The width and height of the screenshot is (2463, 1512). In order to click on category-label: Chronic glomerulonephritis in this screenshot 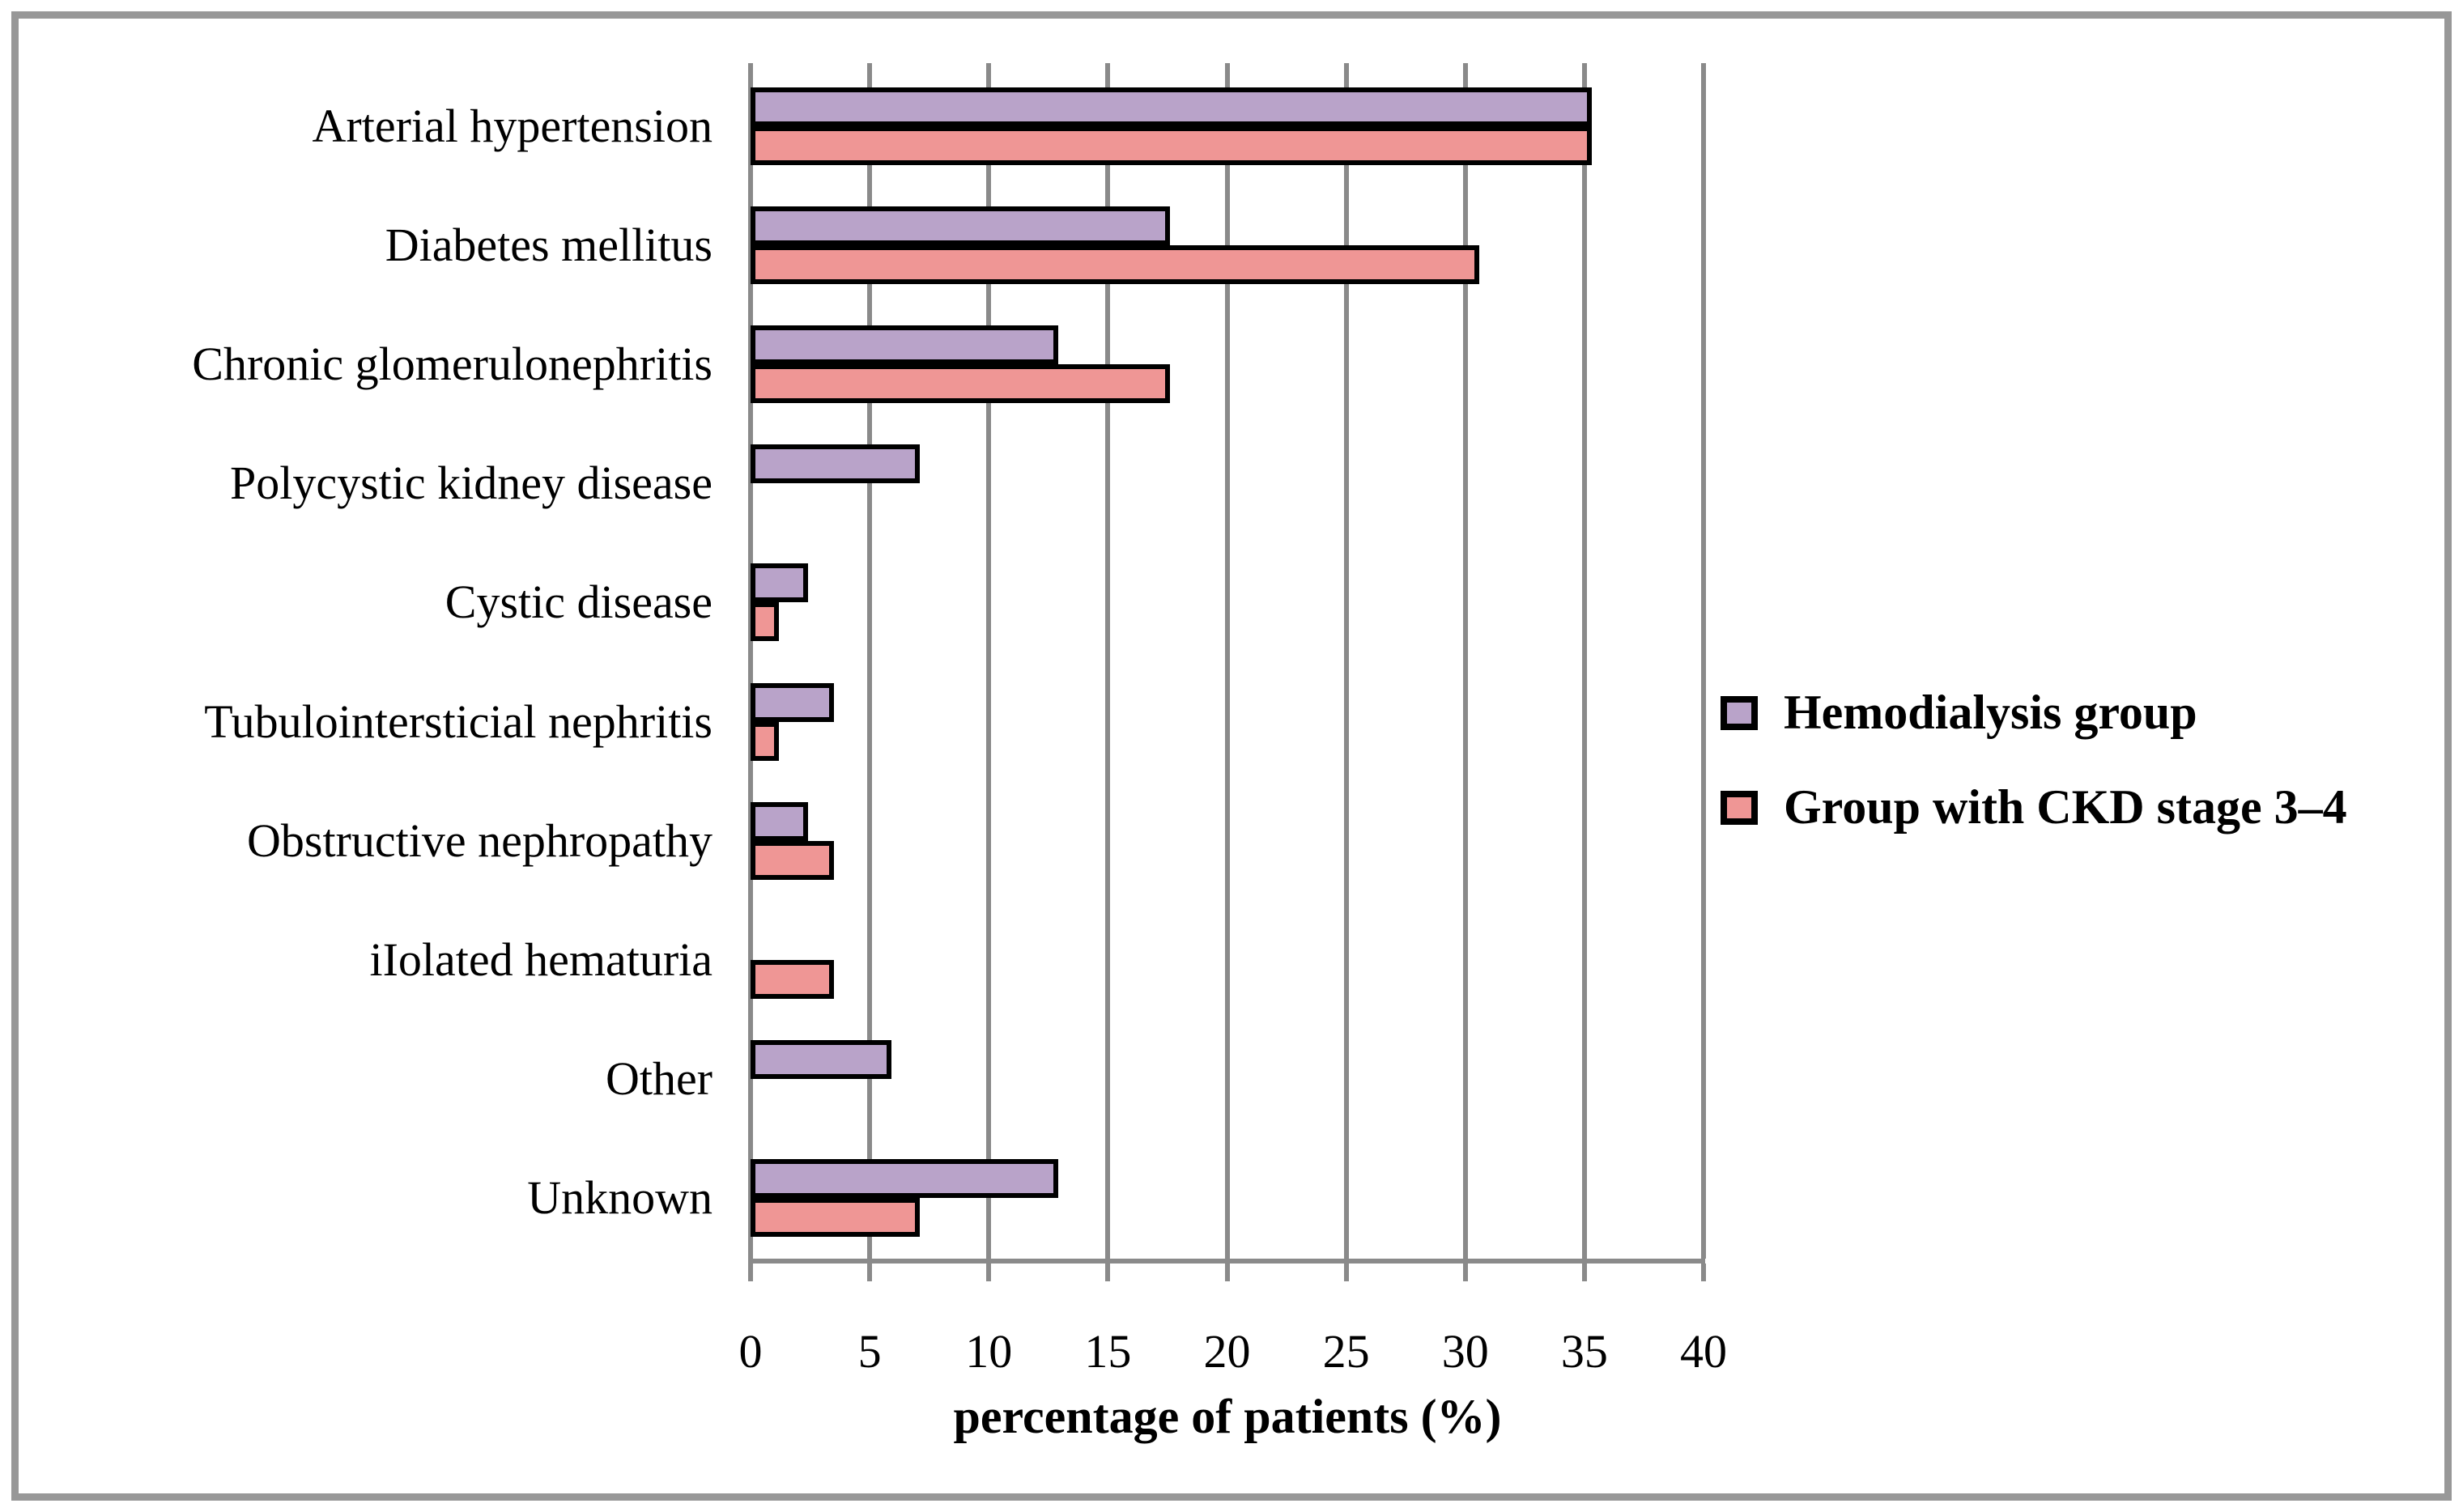, I will do `click(453, 364)`.